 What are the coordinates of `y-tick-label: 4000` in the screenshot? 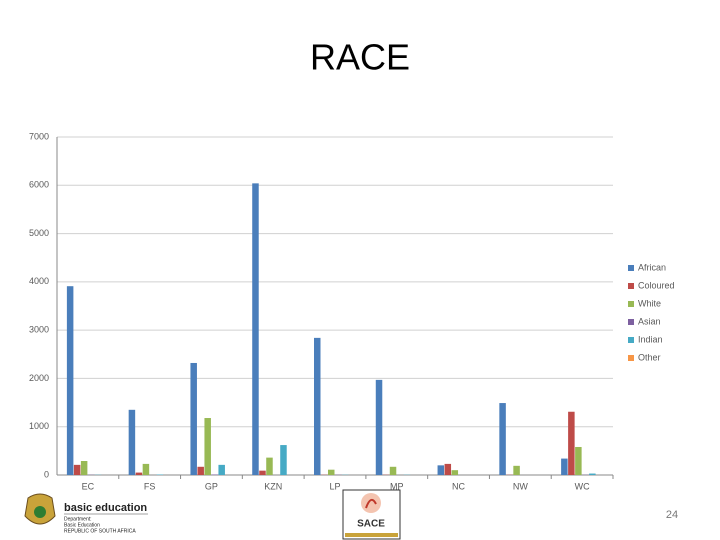 It's located at (39, 281).